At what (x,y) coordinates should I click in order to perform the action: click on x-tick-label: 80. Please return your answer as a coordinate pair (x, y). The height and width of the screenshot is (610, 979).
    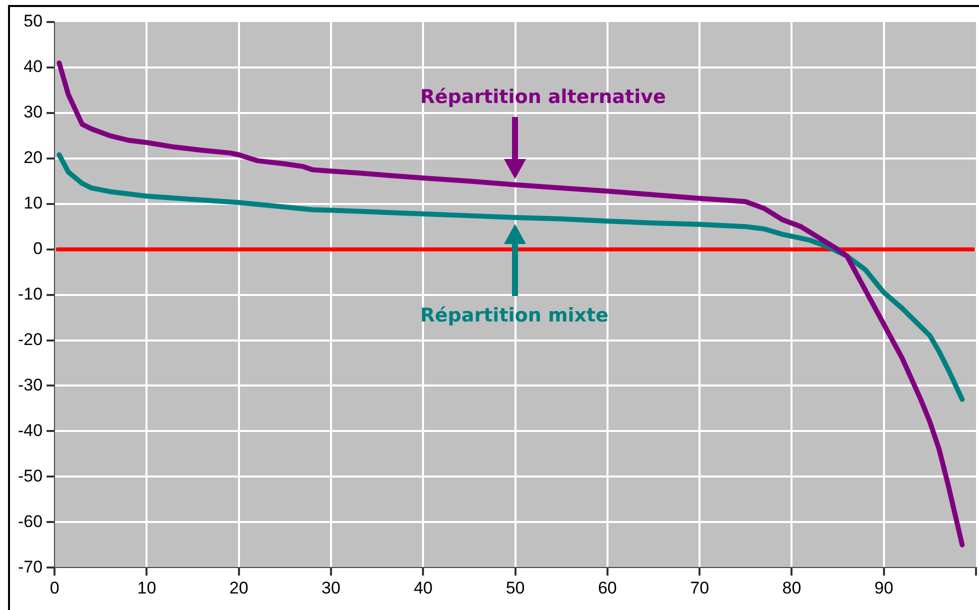
    Looking at the image, I should click on (792, 588).